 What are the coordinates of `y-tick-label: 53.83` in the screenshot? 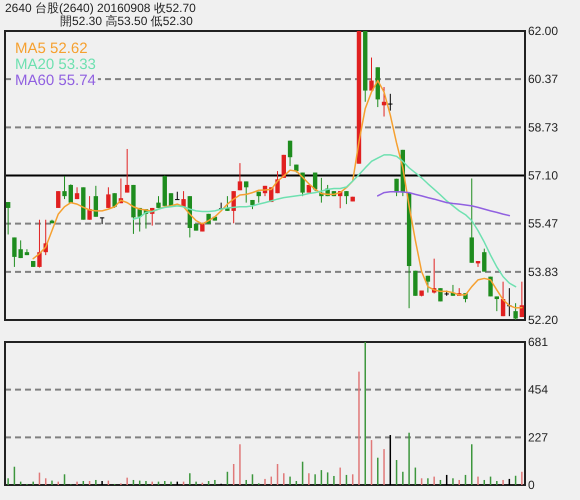 It's located at (543, 271).